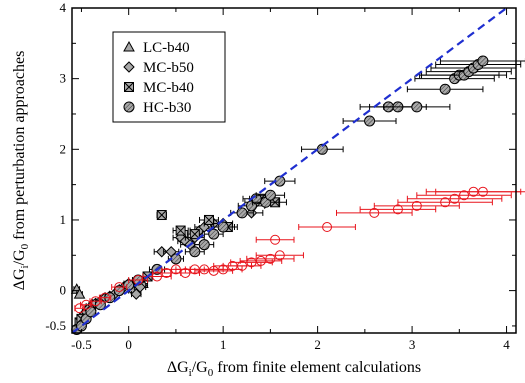 The height and width of the screenshot is (383, 525). I want to click on y-tick-label: 0, so click(63, 290).